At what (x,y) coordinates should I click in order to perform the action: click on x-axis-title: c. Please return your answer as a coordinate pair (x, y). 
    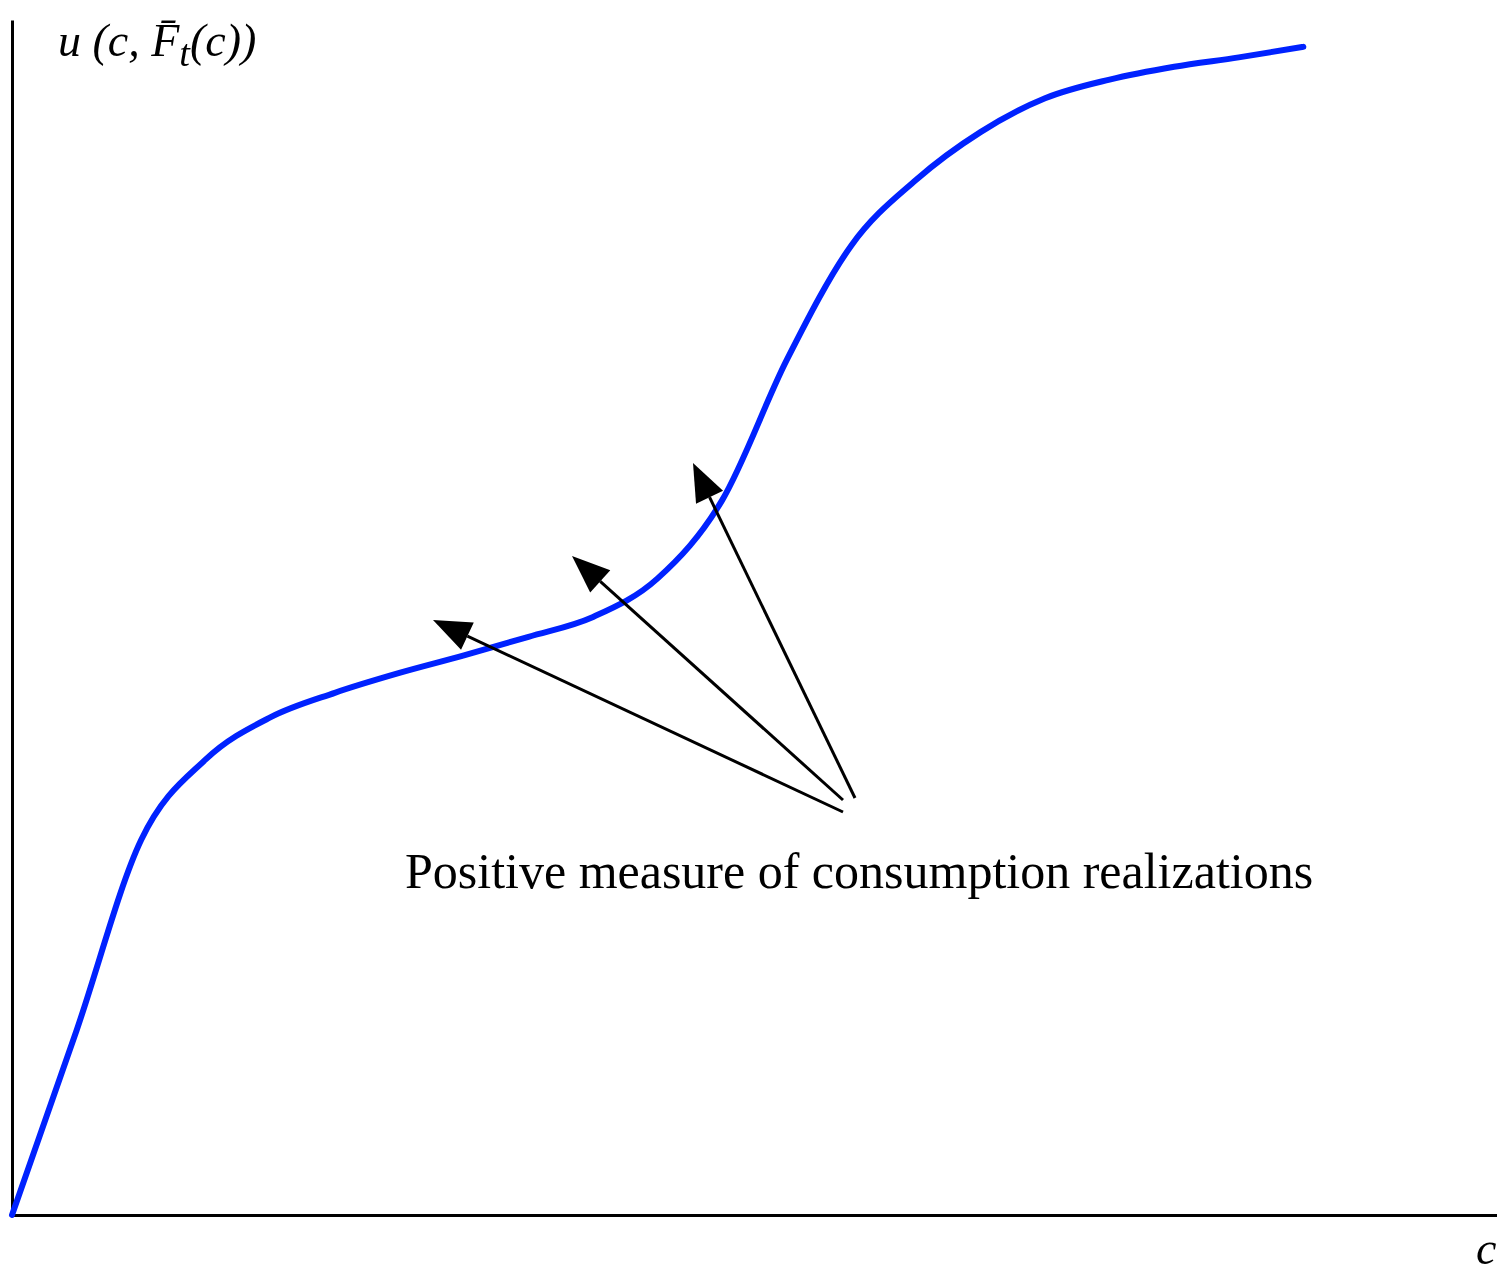
    Looking at the image, I should click on (1486, 1246).